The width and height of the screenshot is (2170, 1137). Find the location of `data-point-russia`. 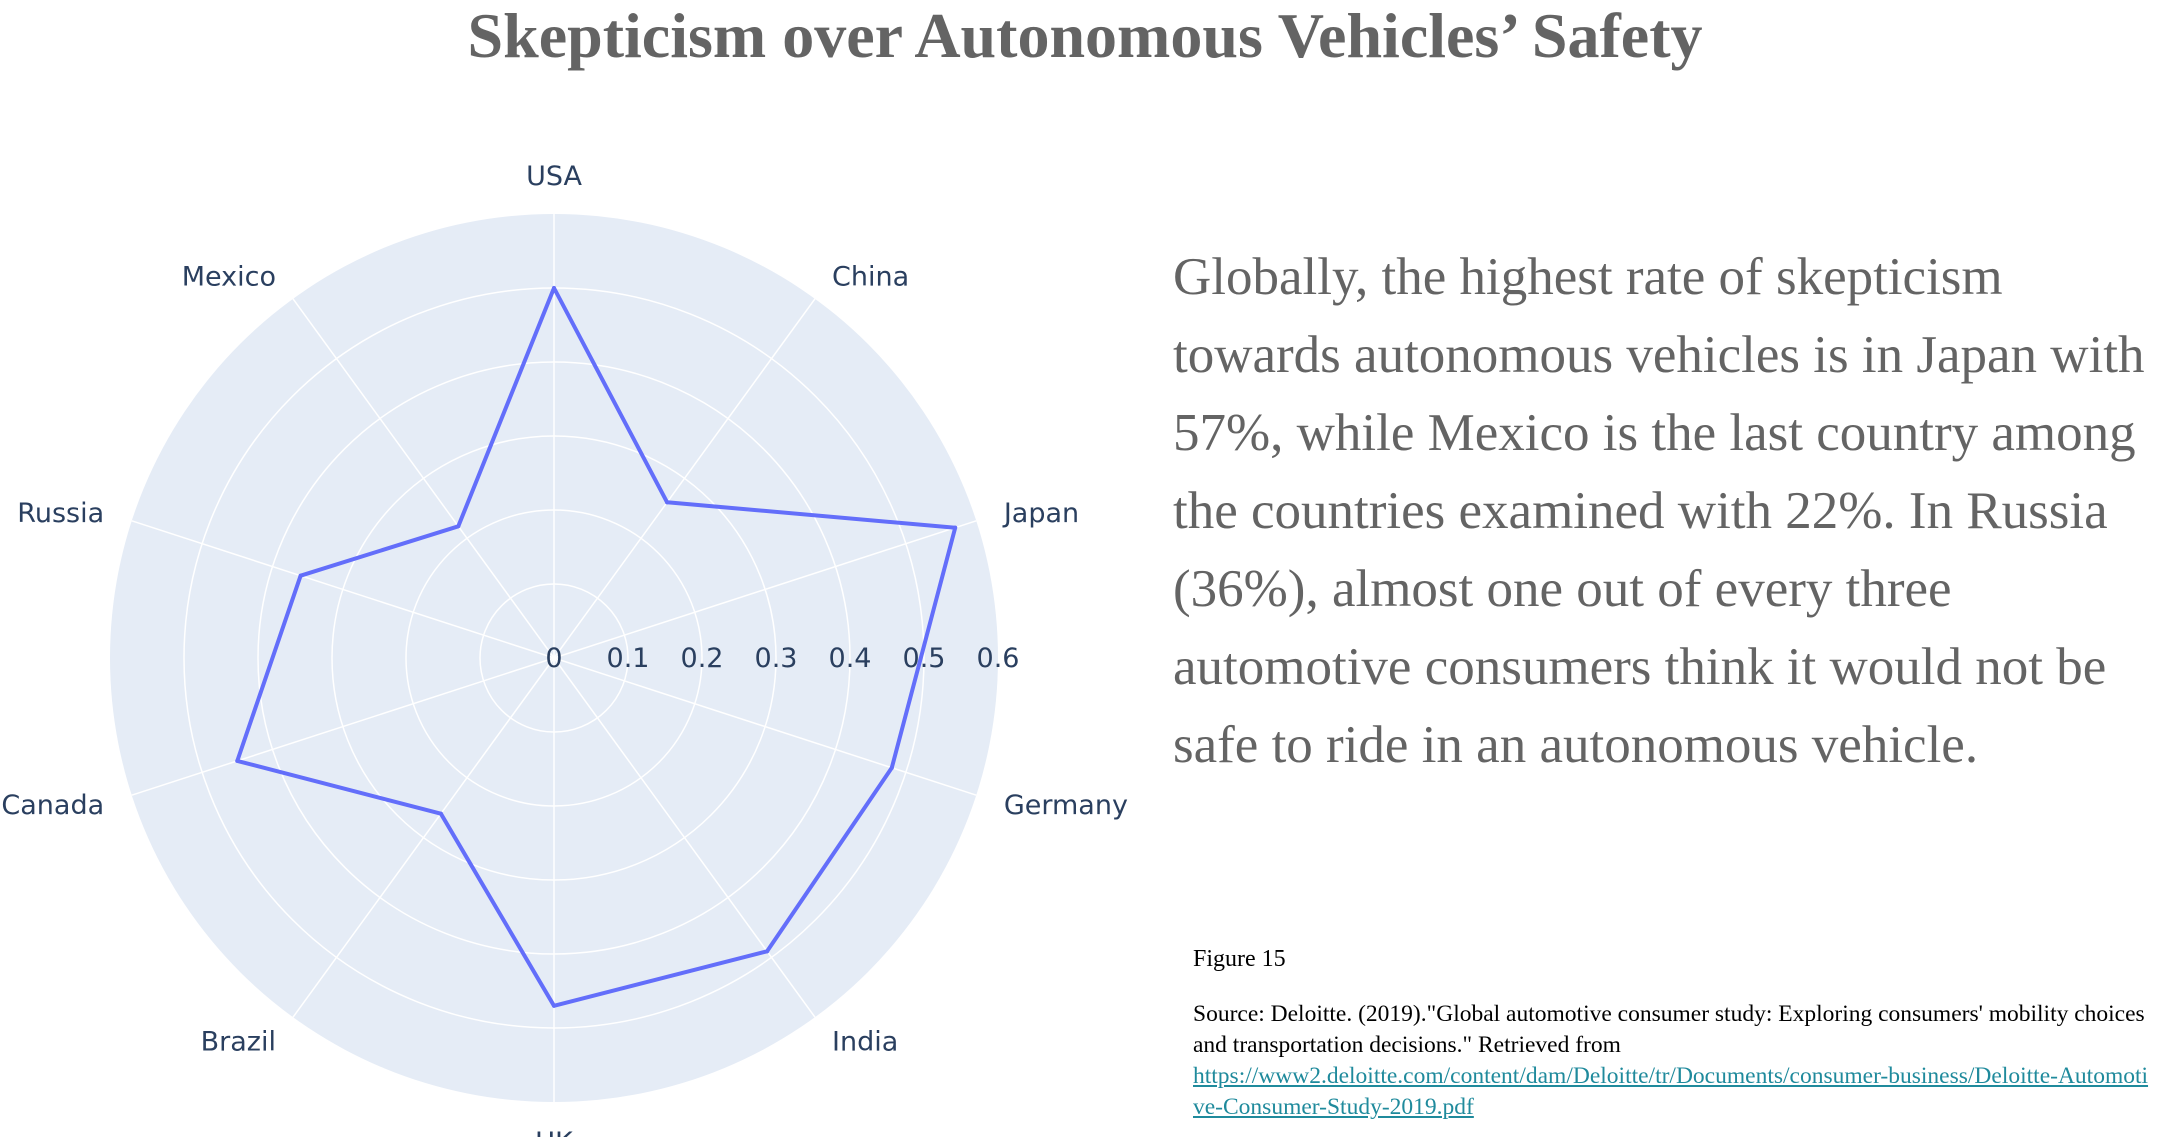

data-point-russia is located at coordinates (300, 575).